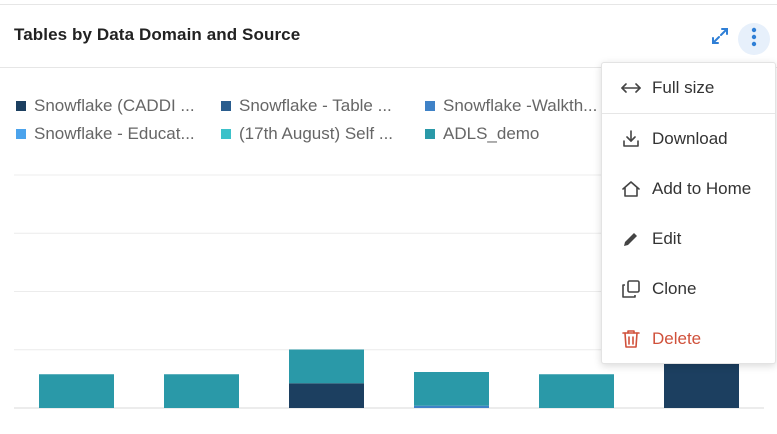 The height and width of the screenshot is (434, 777). Describe the element at coordinates (157, 34) in the screenshot. I see `card-title: Tables by Data Domain and Source` at that location.